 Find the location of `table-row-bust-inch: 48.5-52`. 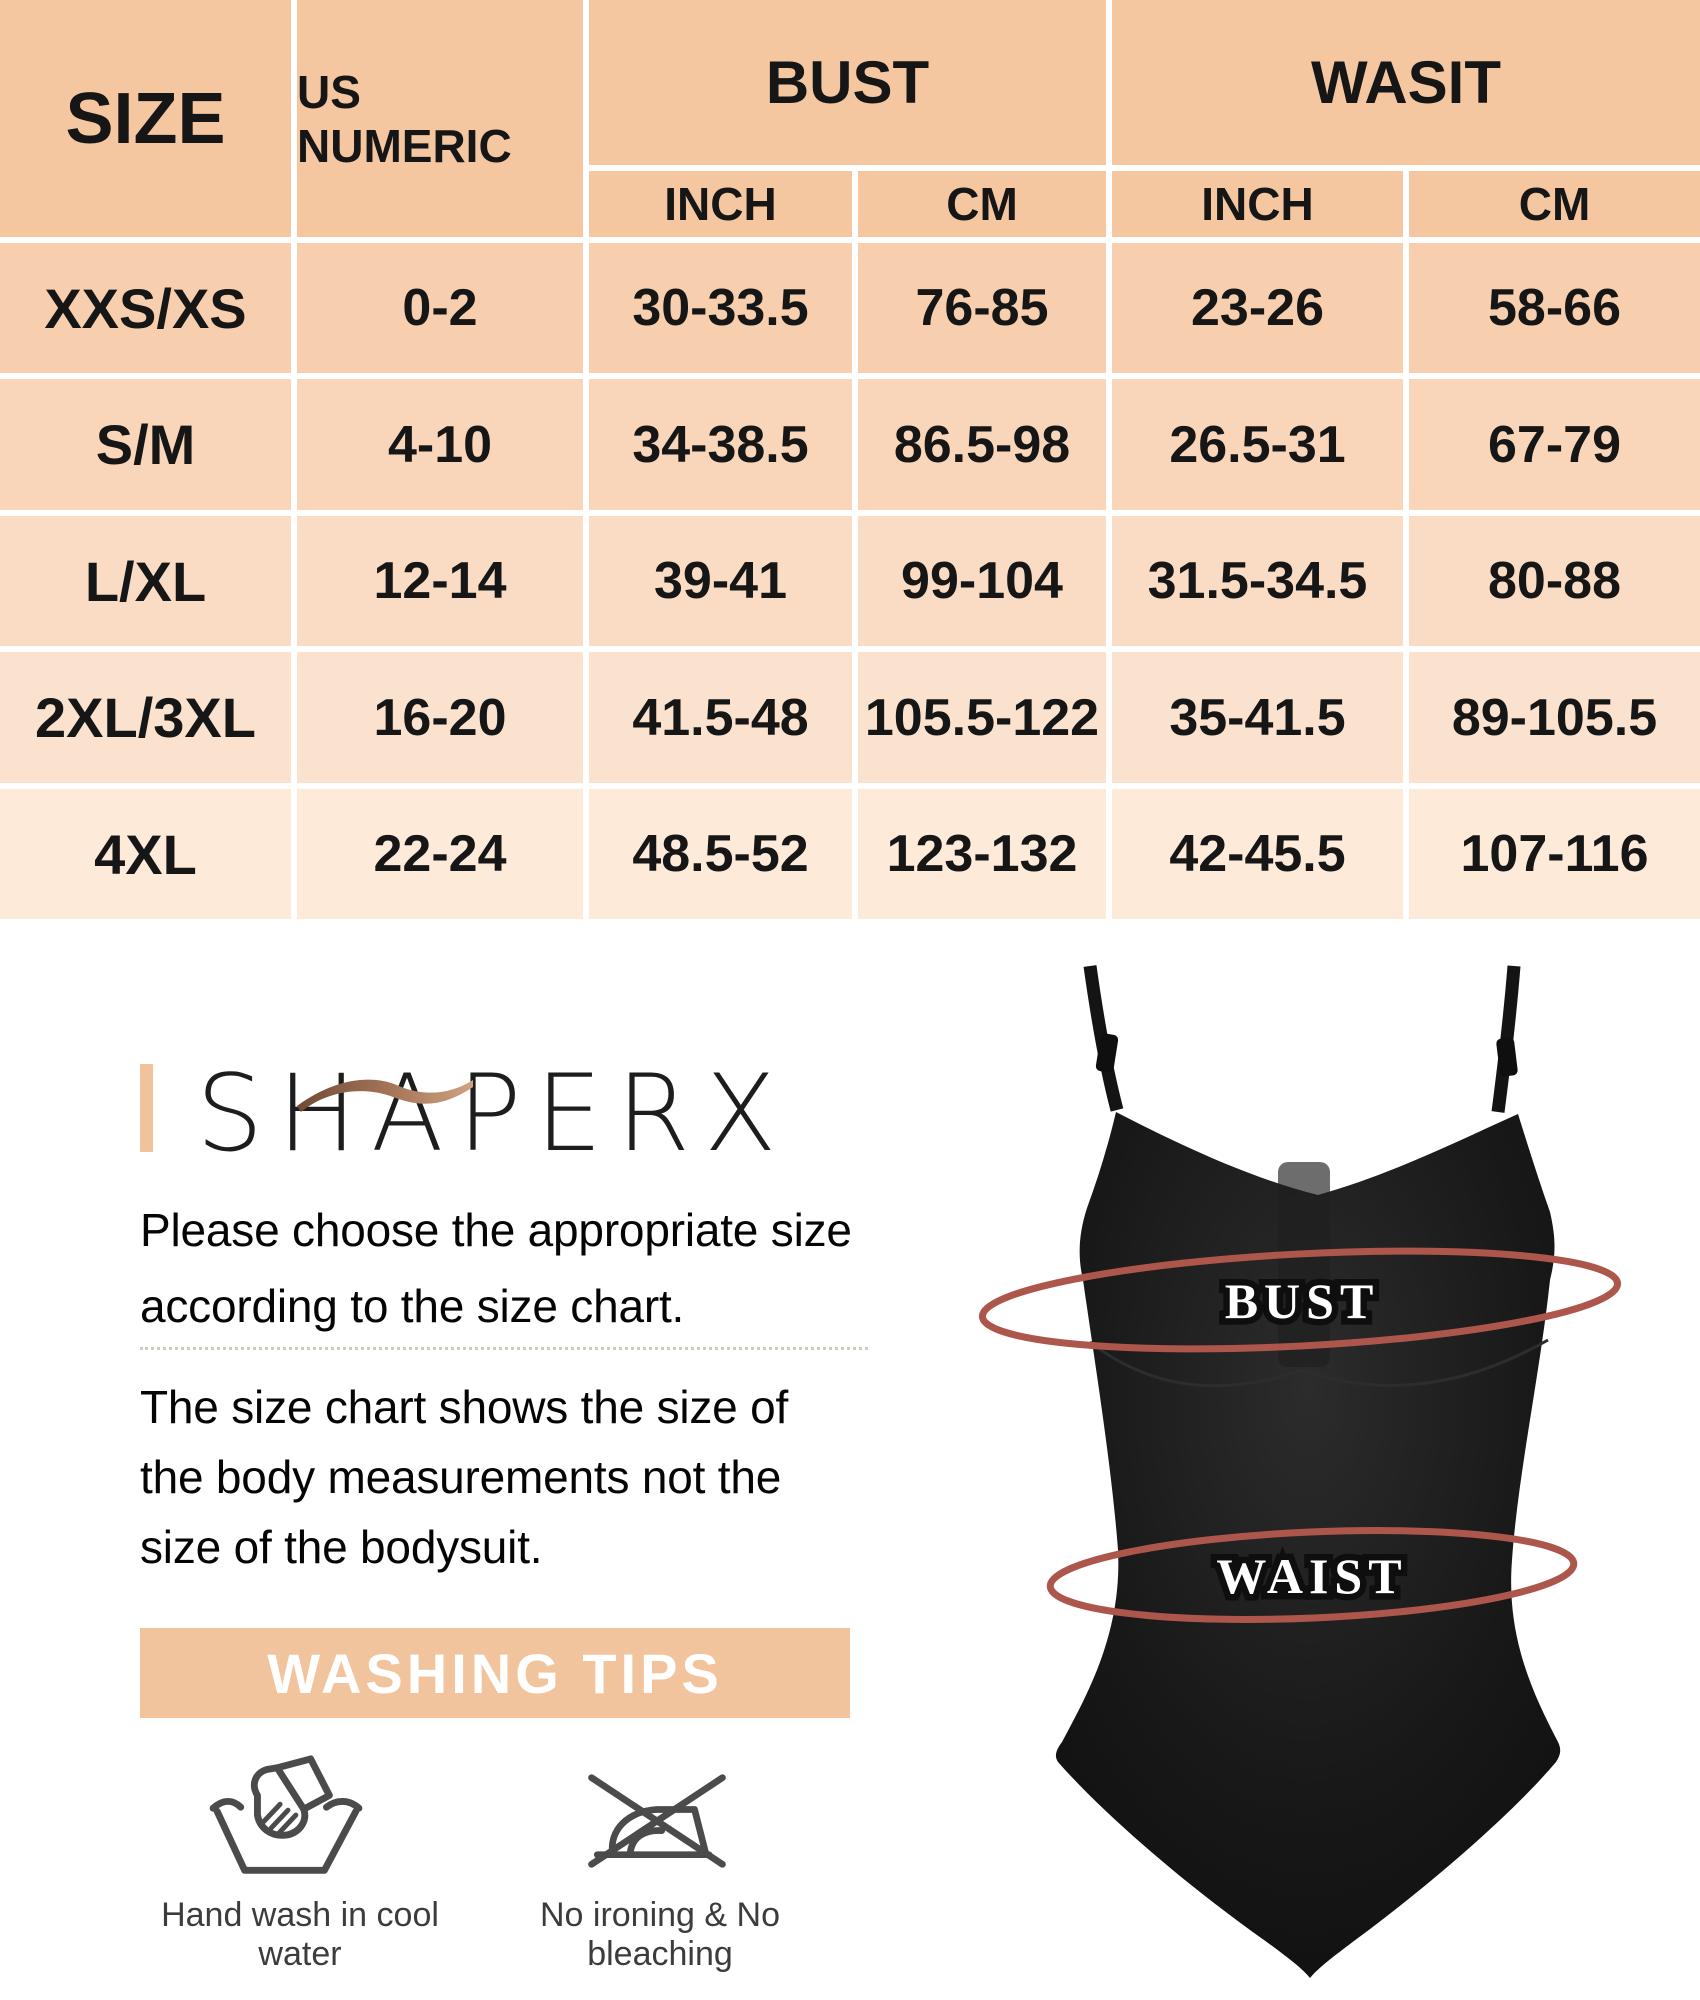

table-row-bust-inch: 48.5-52 is located at coordinates (720, 854).